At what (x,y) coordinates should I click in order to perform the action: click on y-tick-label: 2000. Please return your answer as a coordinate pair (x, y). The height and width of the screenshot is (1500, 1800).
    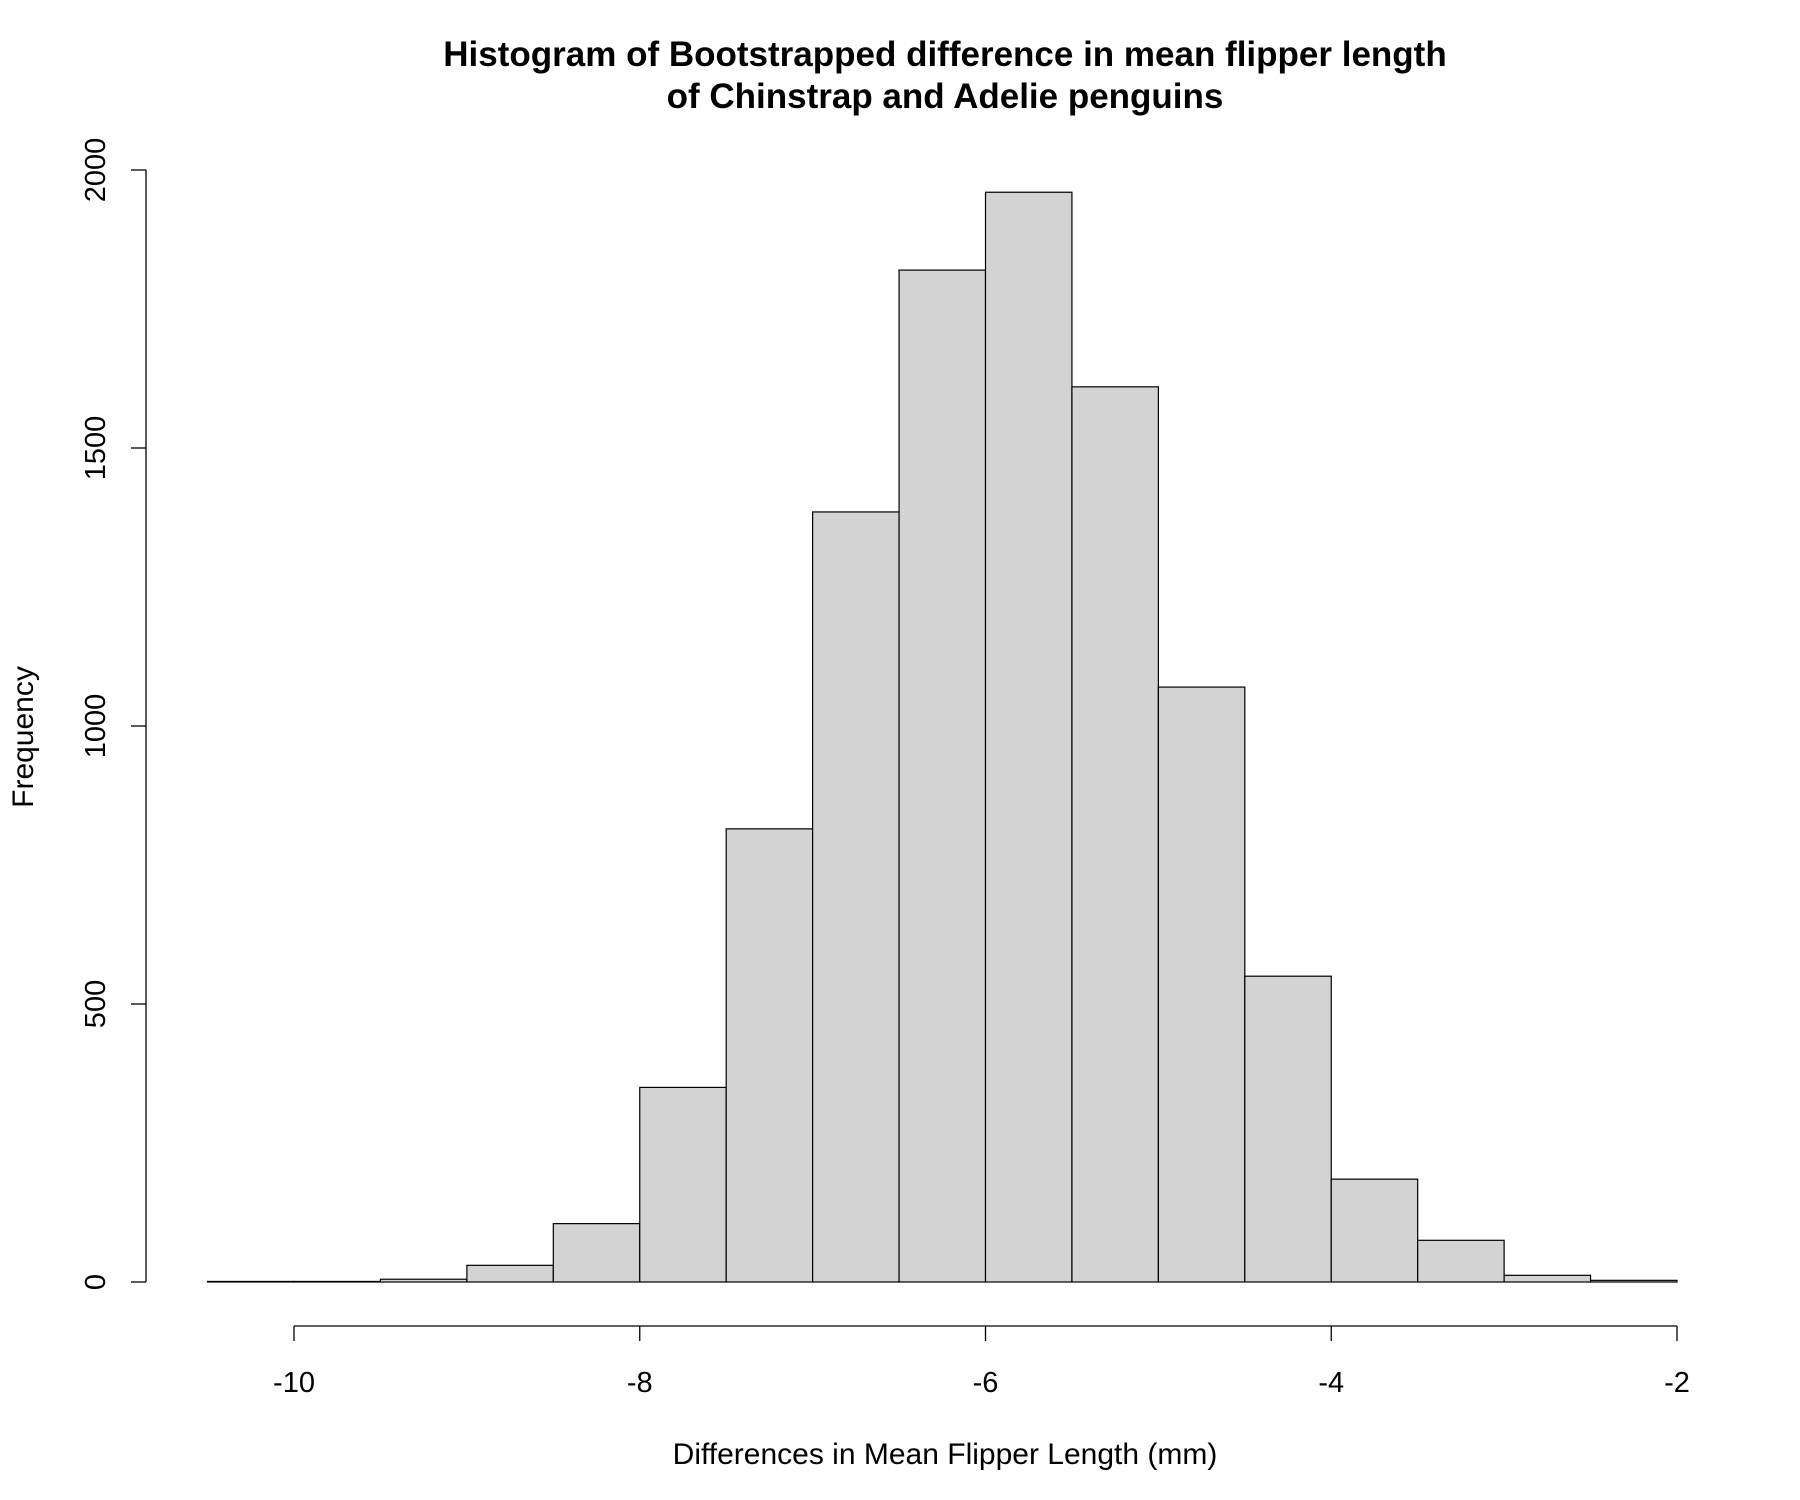
    Looking at the image, I should click on (96, 170).